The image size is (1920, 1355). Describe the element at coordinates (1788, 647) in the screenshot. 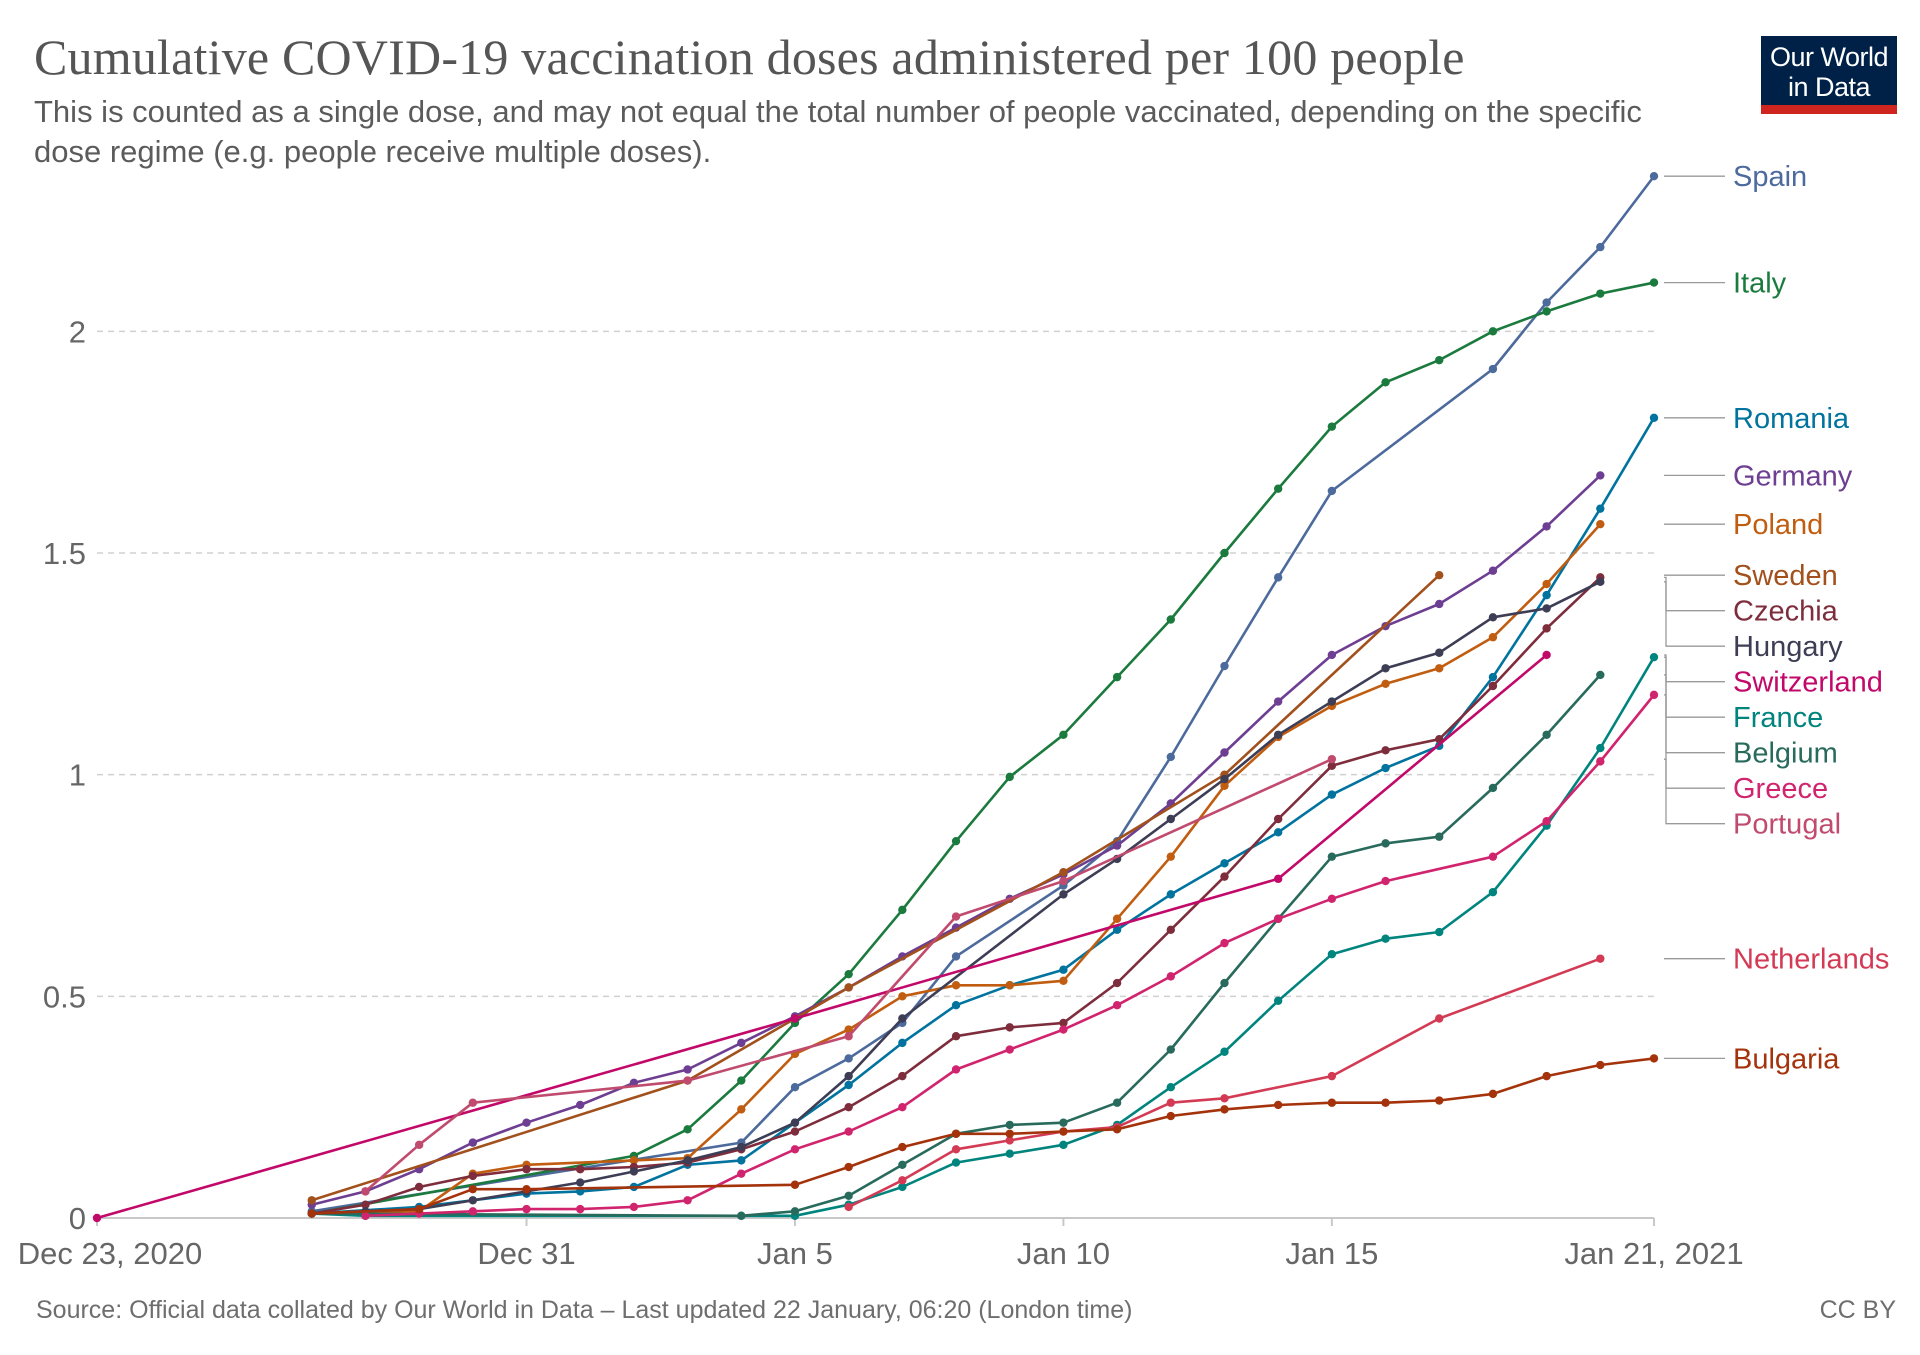

I see `legend-label-hungary: Hungary` at that location.